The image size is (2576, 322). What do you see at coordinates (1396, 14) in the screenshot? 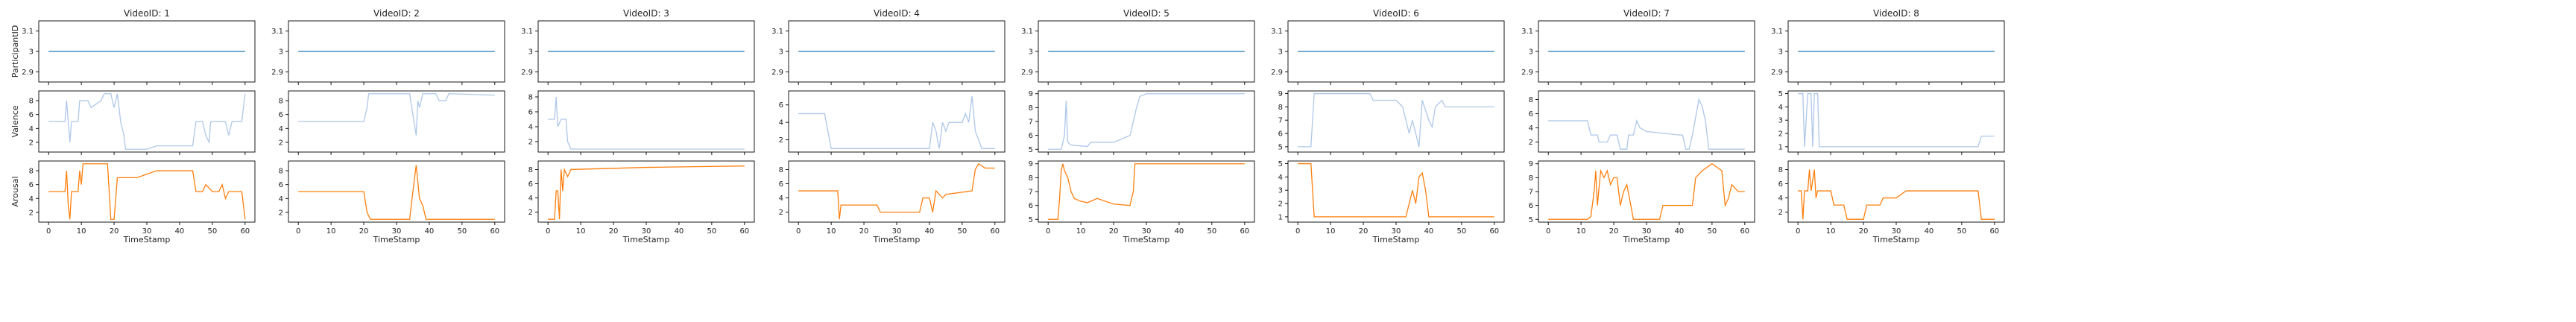
I see `panel-title: VideoID: 6` at bounding box center [1396, 14].